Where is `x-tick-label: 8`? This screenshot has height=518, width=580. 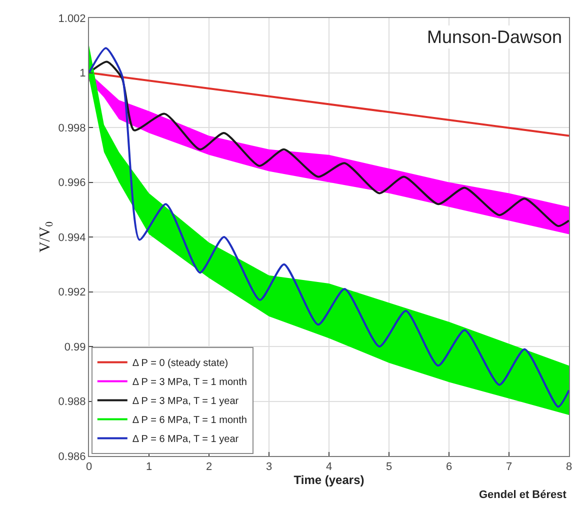
x-tick-label: 8 is located at coordinates (569, 467).